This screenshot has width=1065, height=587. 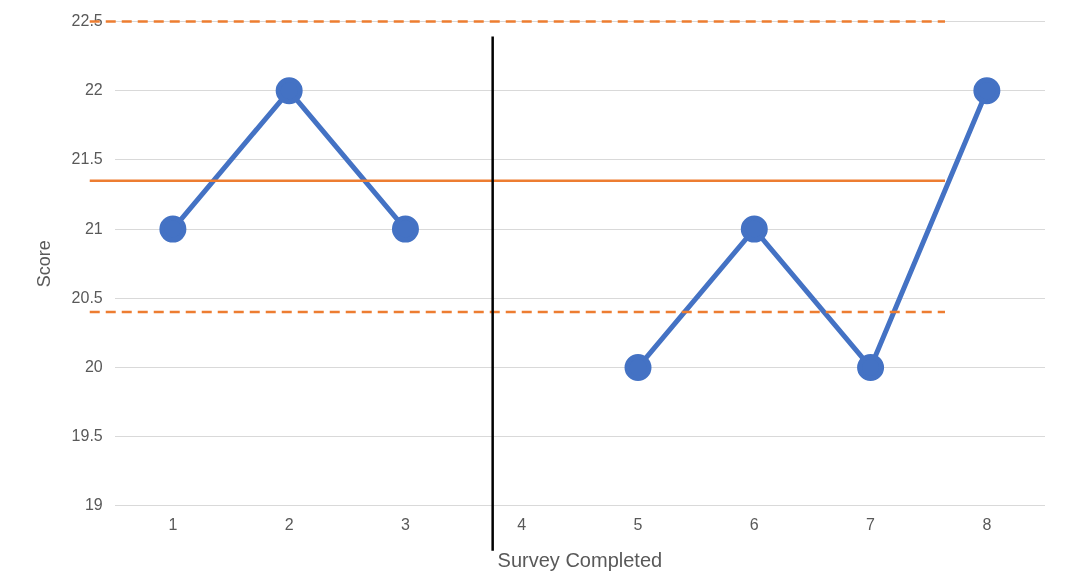 I want to click on y-axis-title: Score, so click(x=43, y=264).